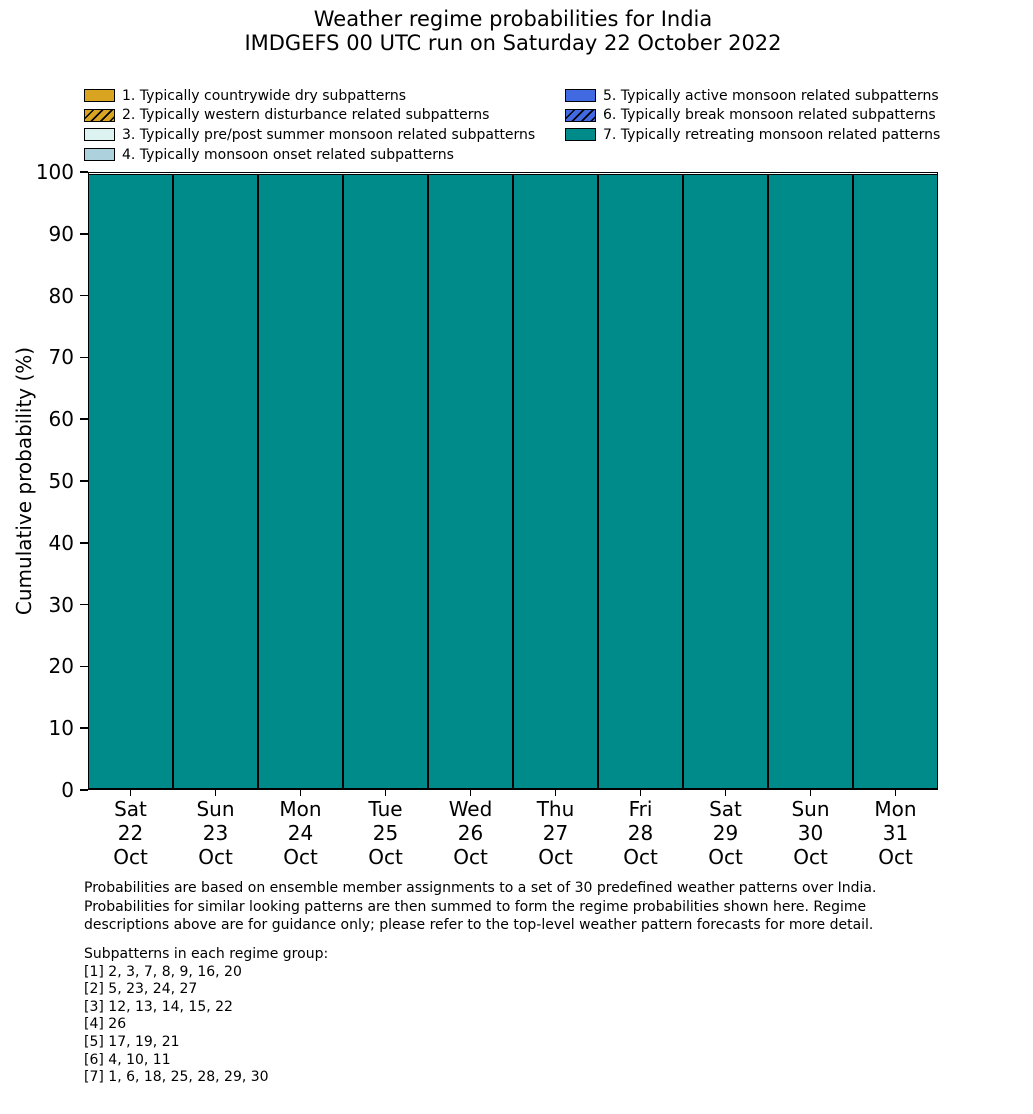  What do you see at coordinates (385, 833) in the screenshot?
I see `x-tick-label: Tue 25 Oct` at bounding box center [385, 833].